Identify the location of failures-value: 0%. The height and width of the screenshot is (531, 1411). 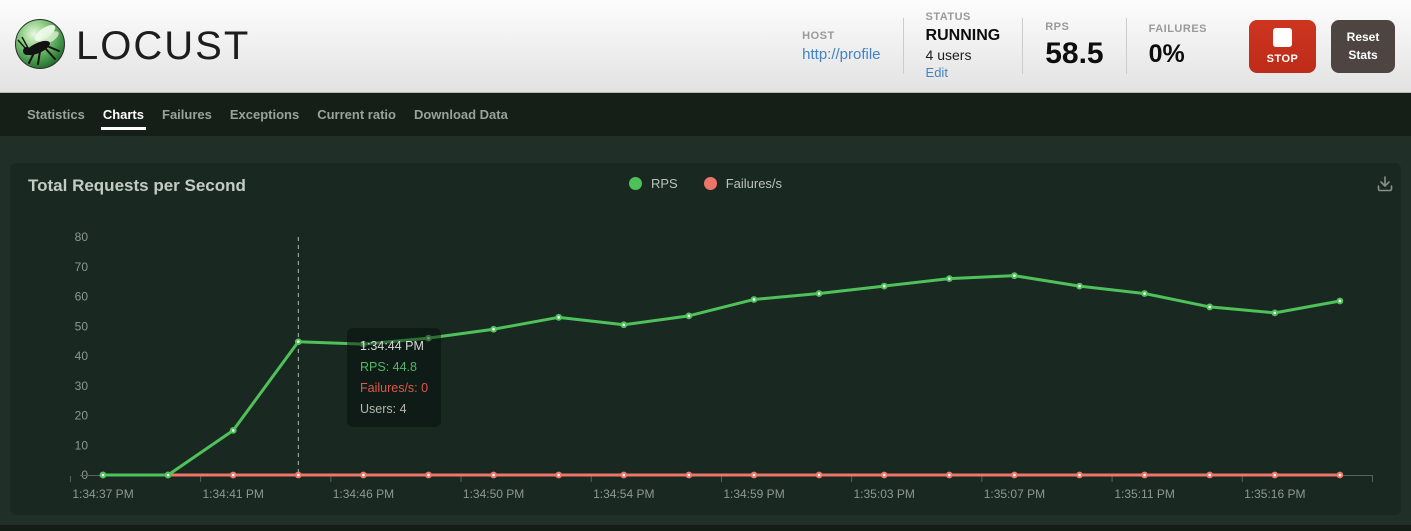
(1166, 54).